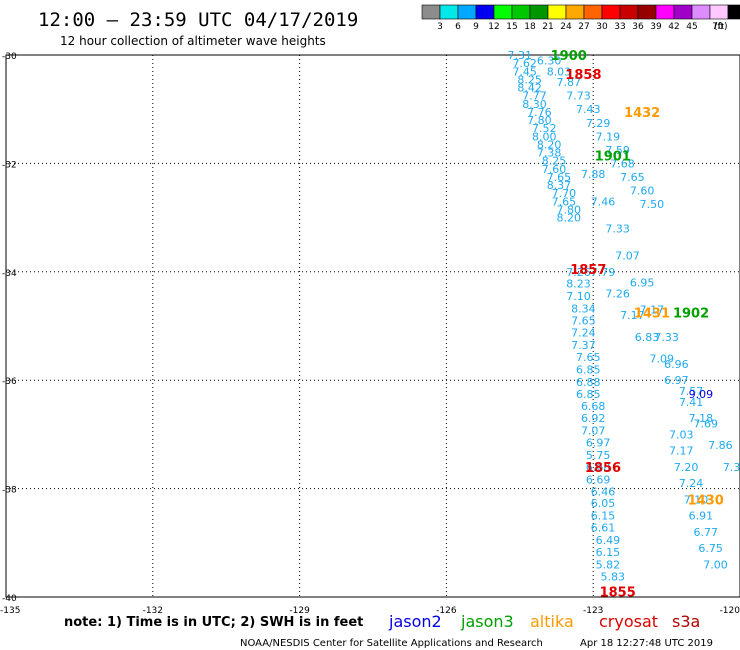  I want to click on pass-time-label: 1902, so click(691, 313).